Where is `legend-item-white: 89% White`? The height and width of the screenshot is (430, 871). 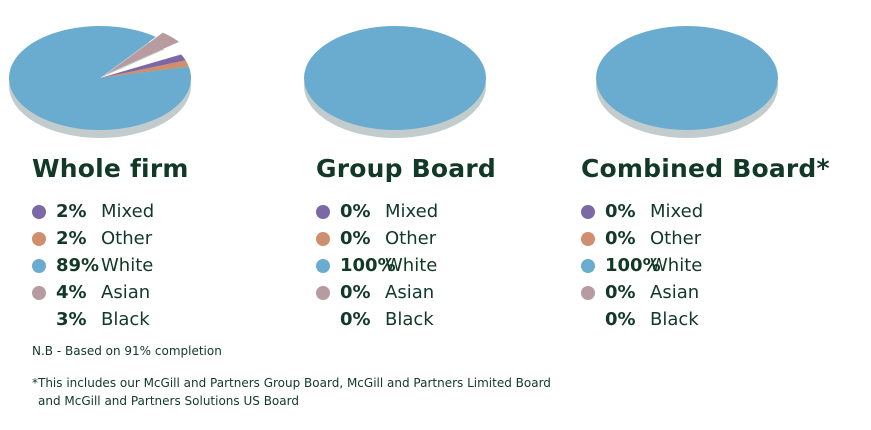 legend-item-white: 89% White is located at coordinates (93, 265).